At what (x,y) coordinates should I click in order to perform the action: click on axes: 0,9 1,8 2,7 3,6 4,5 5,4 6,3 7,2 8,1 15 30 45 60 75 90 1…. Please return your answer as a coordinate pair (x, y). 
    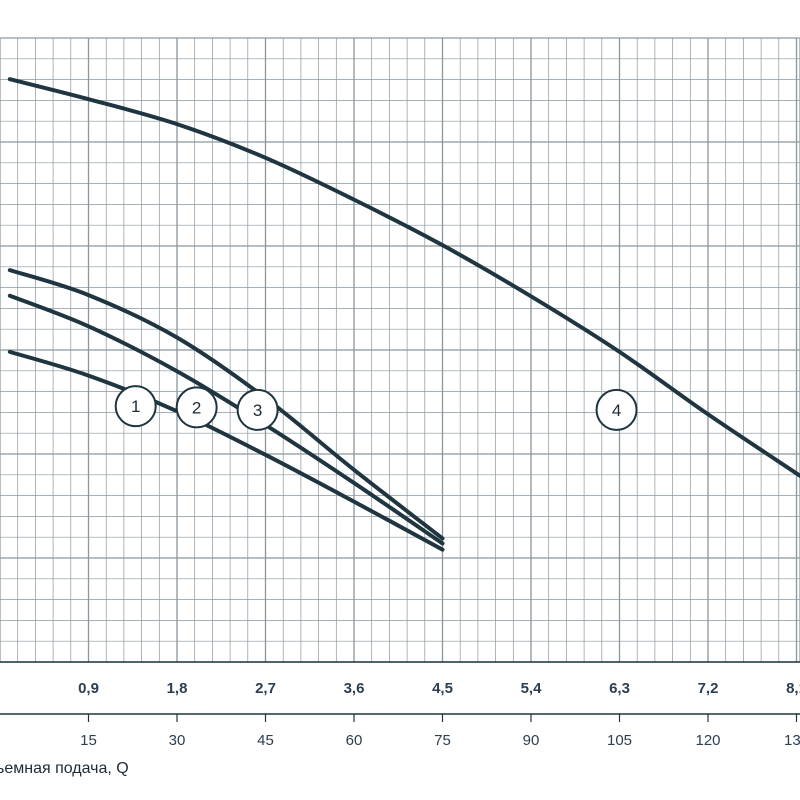
    Looking at the image, I should click on (400, 705).